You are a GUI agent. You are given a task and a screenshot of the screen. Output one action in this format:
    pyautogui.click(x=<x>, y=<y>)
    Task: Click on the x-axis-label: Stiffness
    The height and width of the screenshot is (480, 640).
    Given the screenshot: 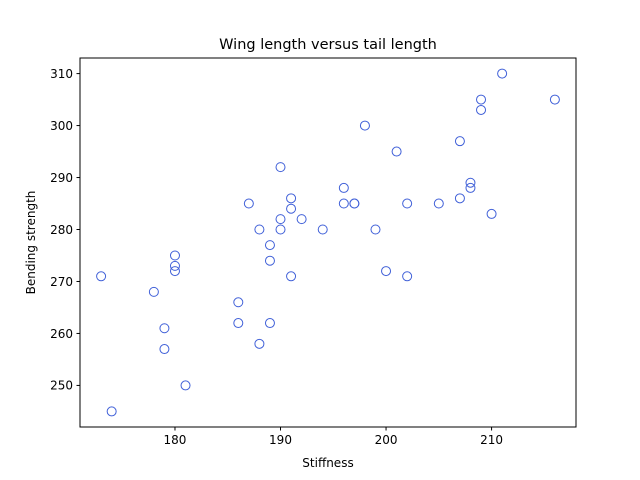 What is the action you would take?
    pyautogui.click(x=327, y=463)
    